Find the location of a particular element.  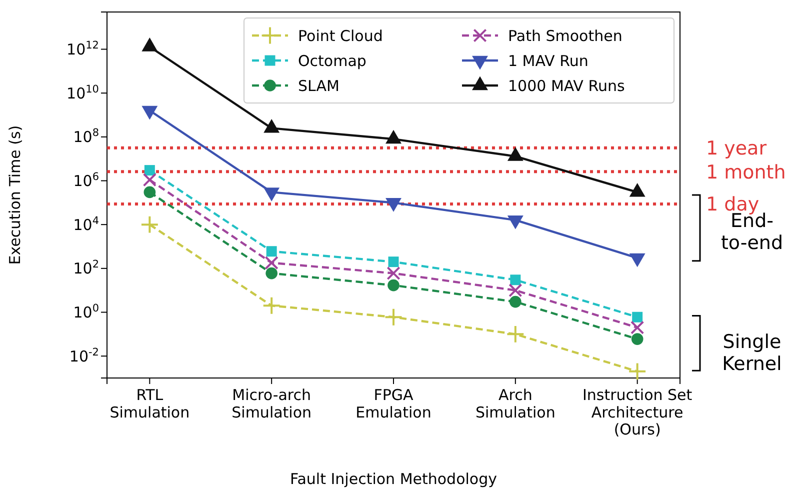

legend-label: Path Smoothen is located at coordinates (565, 35).